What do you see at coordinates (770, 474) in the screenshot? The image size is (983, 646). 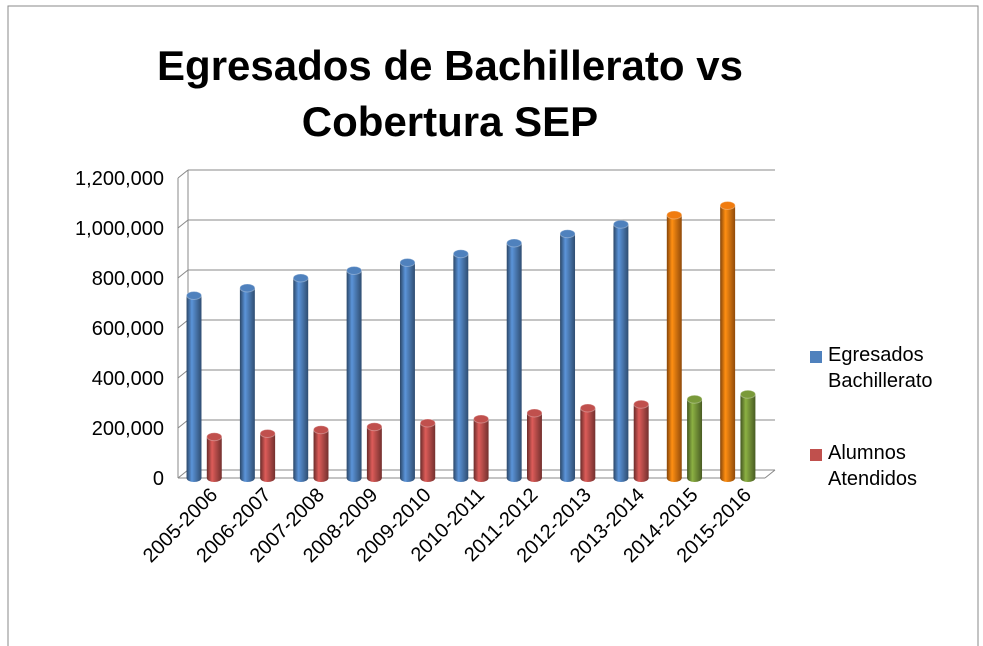 I see `floor-right` at bounding box center [770, 474].